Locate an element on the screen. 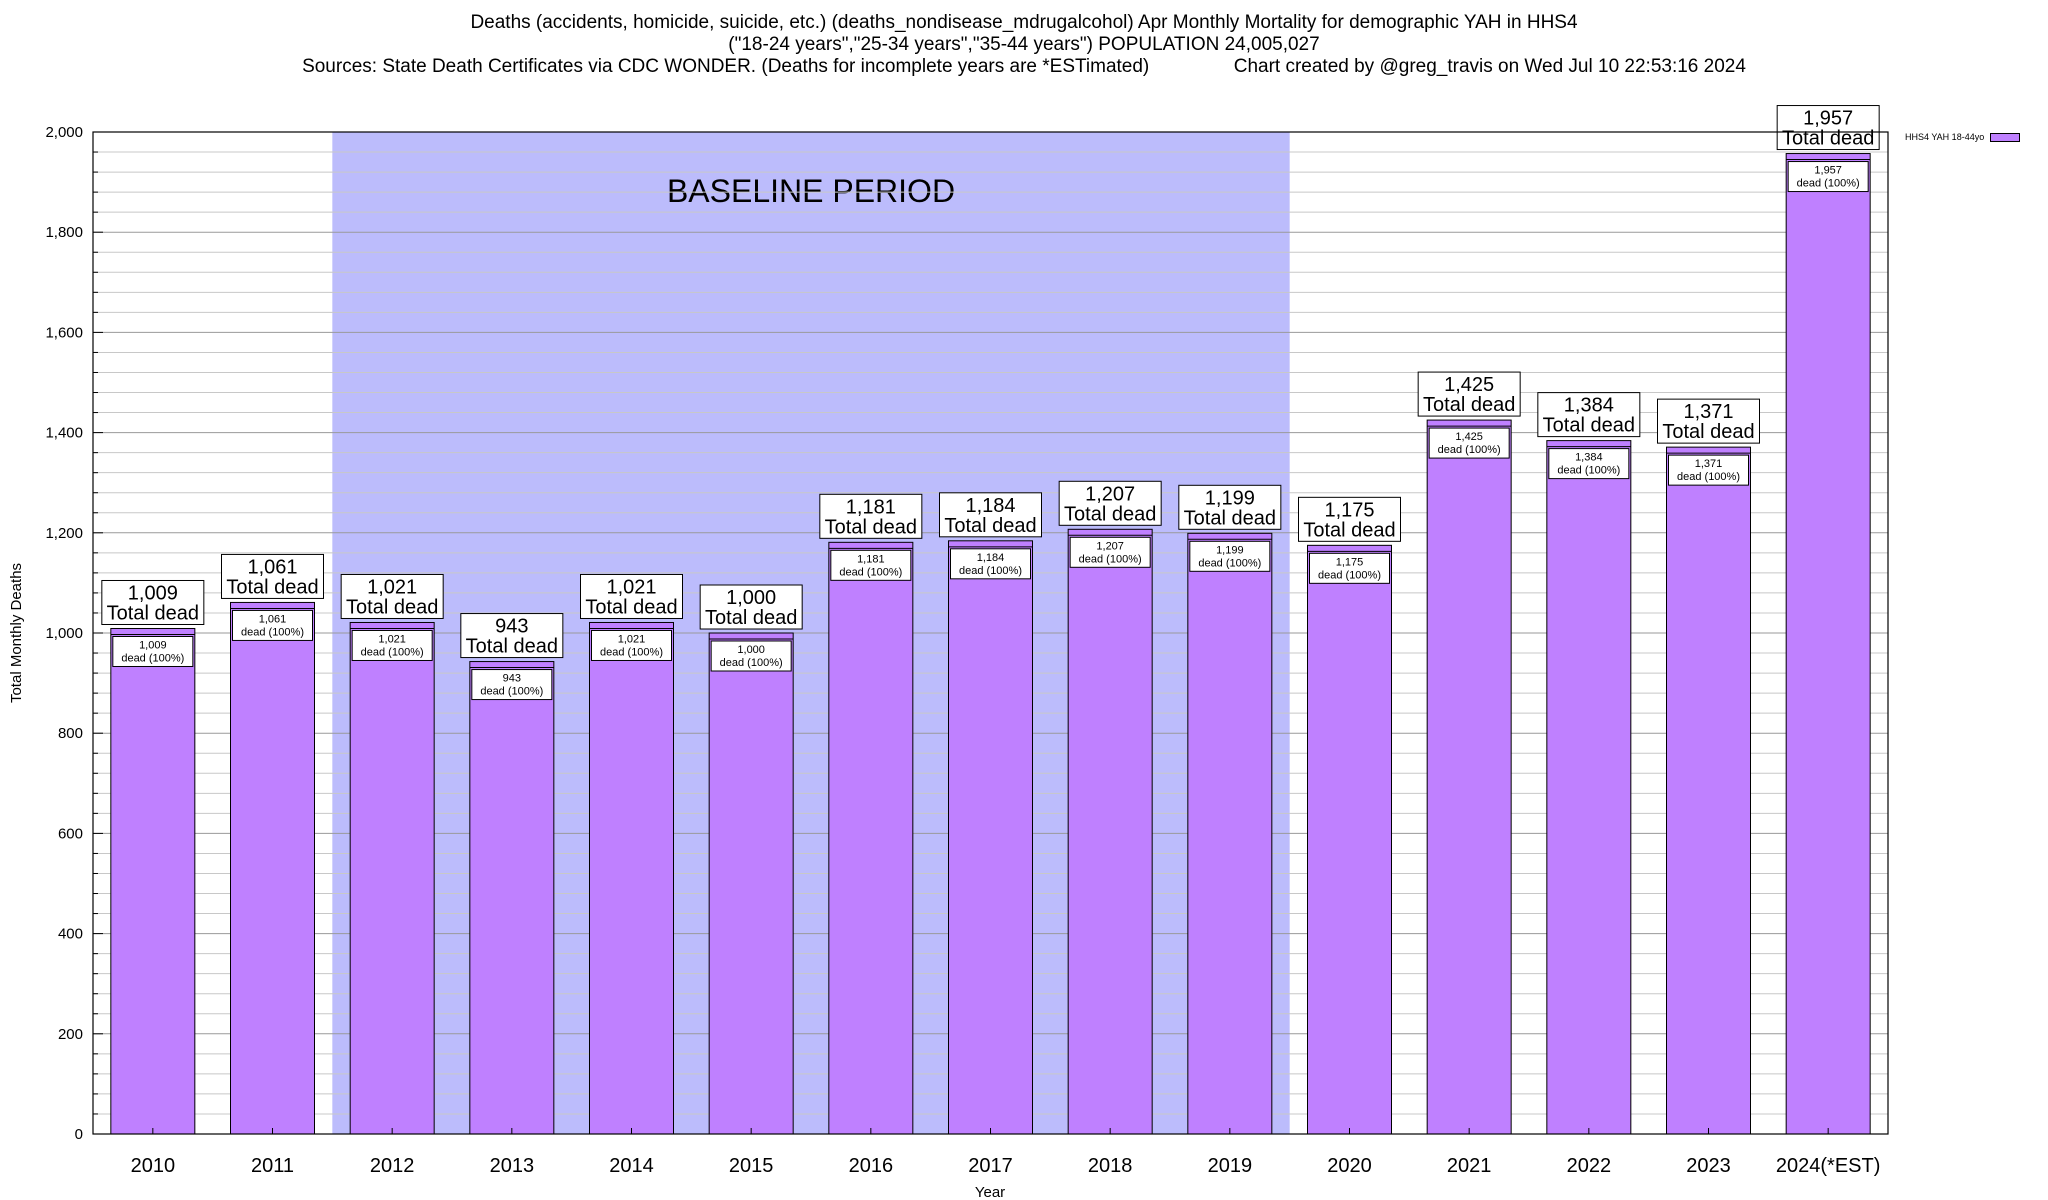 The height and width of the screenshot is (1200, 2048). x-tick-label: 2016 is located at coordinates (871, 1166).